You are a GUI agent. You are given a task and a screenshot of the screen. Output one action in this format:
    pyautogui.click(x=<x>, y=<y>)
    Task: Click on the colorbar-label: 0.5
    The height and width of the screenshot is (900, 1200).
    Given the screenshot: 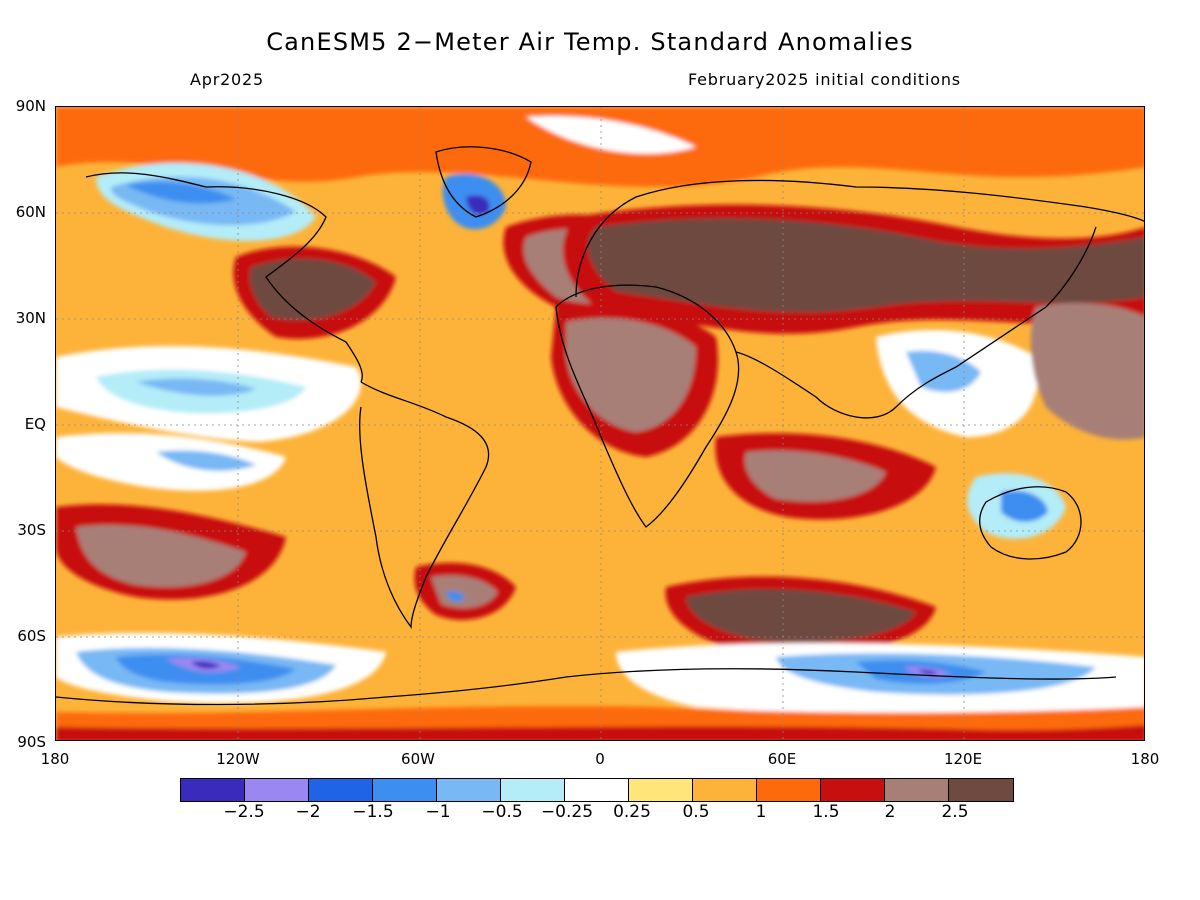 What is the action you would take?
    pyautogui.click(x=696, y=812)
    